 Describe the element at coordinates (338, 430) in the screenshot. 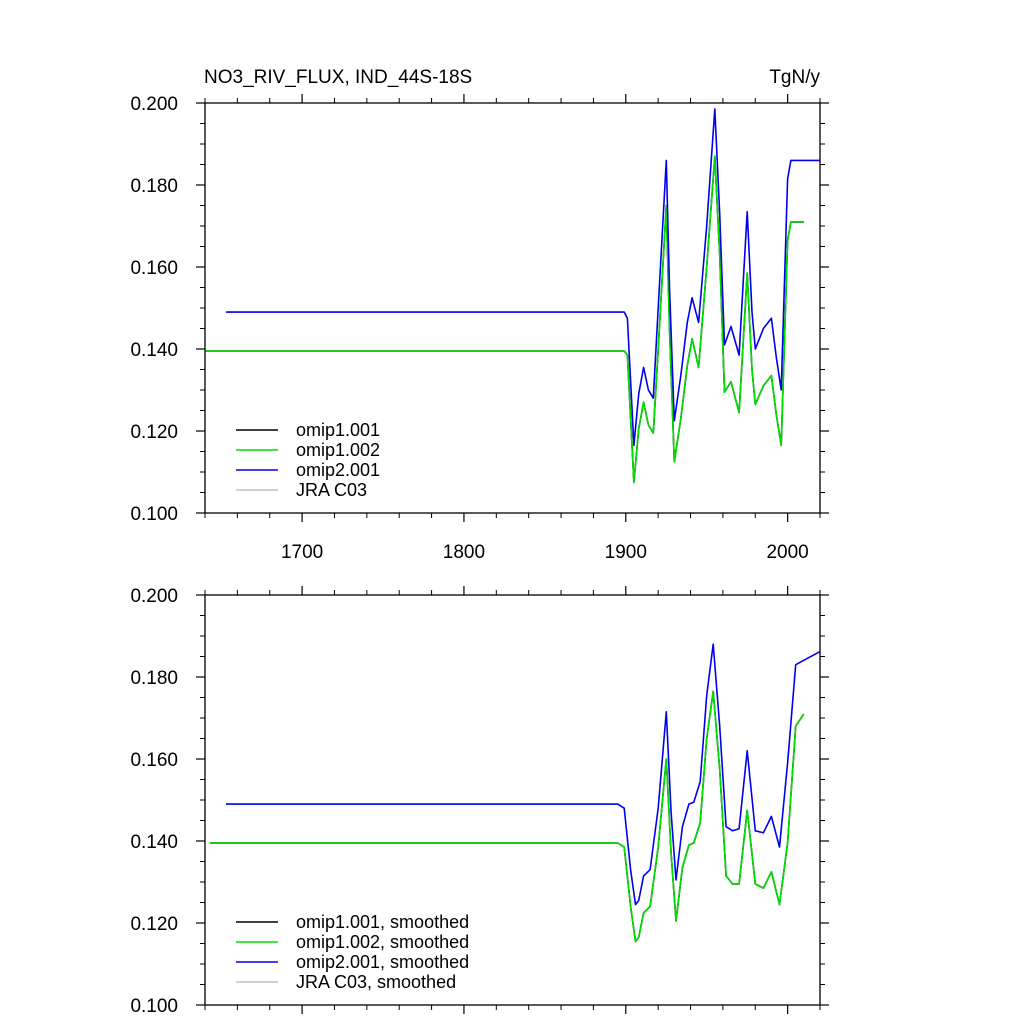

I see `legend-label-0: omip1.001` at that location.